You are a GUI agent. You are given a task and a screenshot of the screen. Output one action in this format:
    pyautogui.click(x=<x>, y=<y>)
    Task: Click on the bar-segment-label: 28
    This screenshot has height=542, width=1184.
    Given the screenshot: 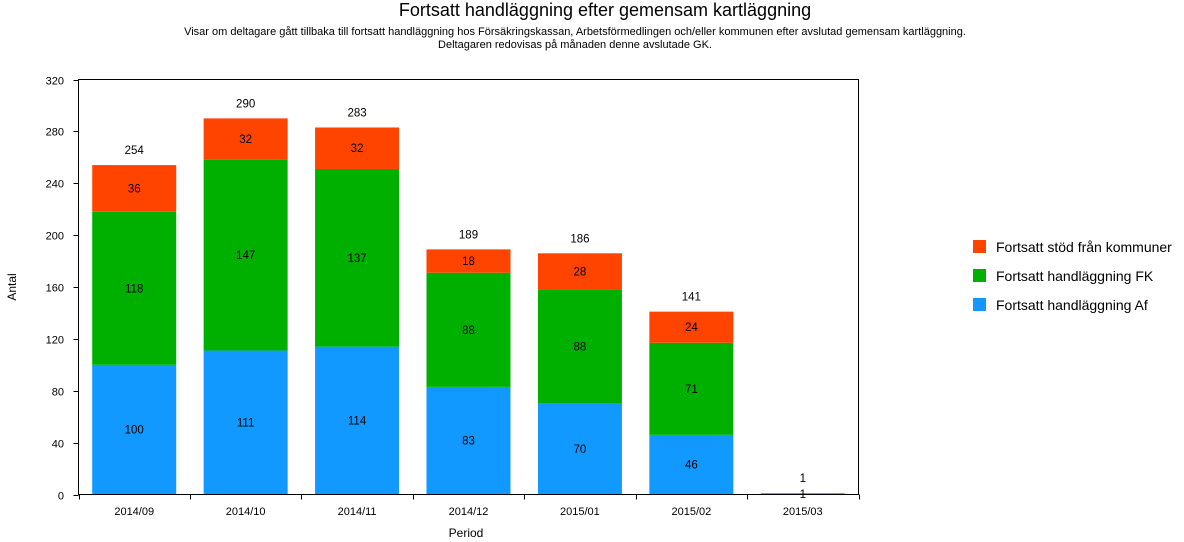 What is the action you would take?
    pyautogui.click(x=580, y=272)
    